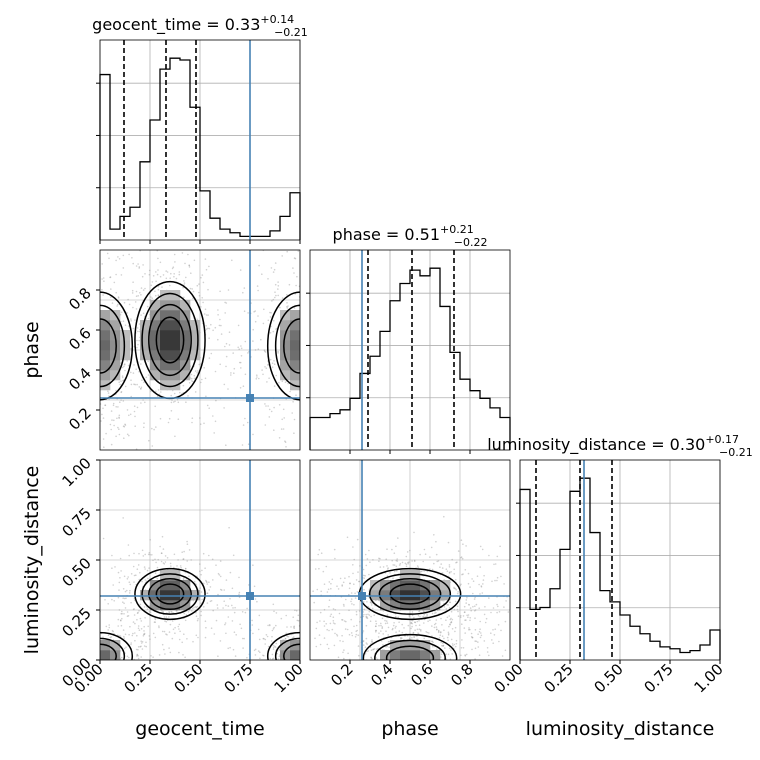 Image resolution: width=760 pixels, height=760 pixels. Describe the element at coordinates (283, 346) in the screenshot. I see `contour-line` at that location.